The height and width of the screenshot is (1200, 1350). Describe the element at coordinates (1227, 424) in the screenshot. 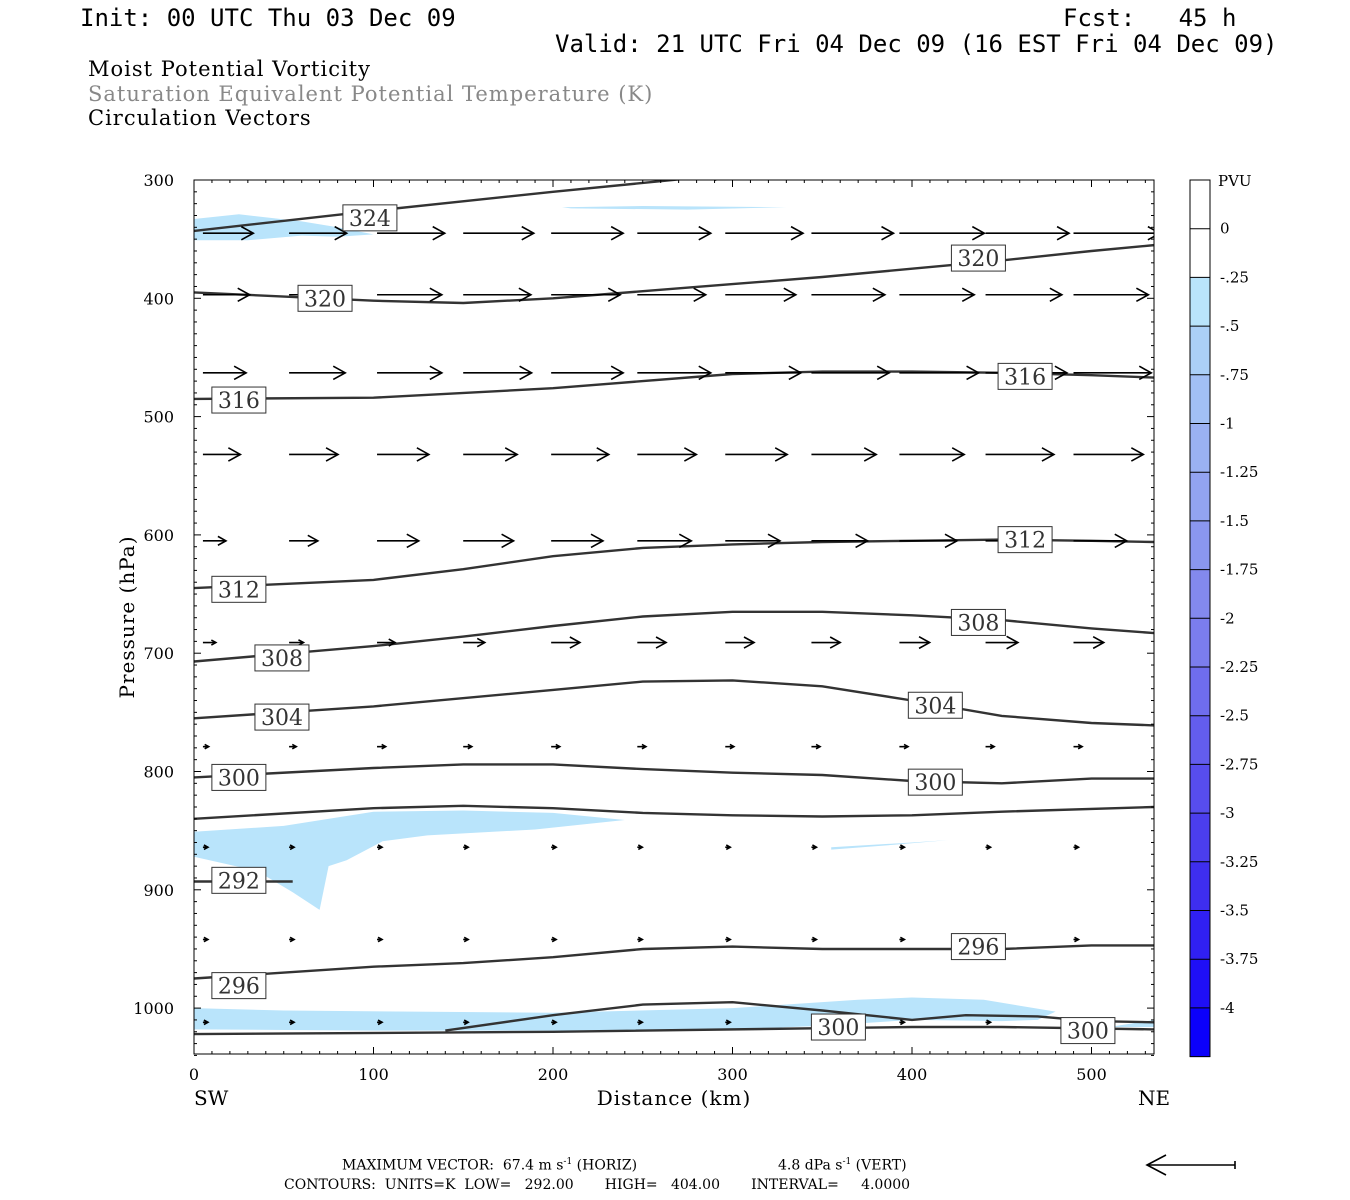

I see `colorbar-label: -1` at that location.